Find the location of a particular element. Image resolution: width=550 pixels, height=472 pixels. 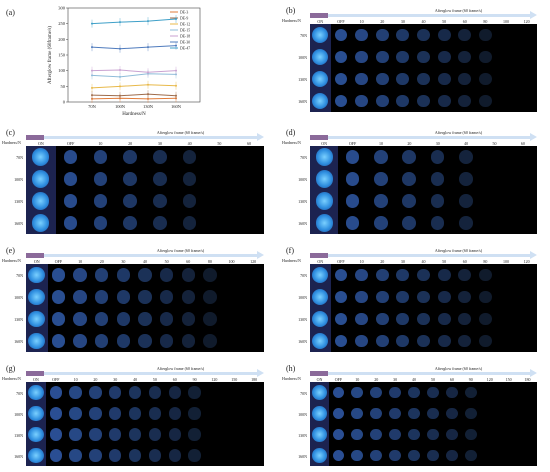

afterglow-title: Afterglow frame (60 frame/s) is located at coordinates (458, 368).